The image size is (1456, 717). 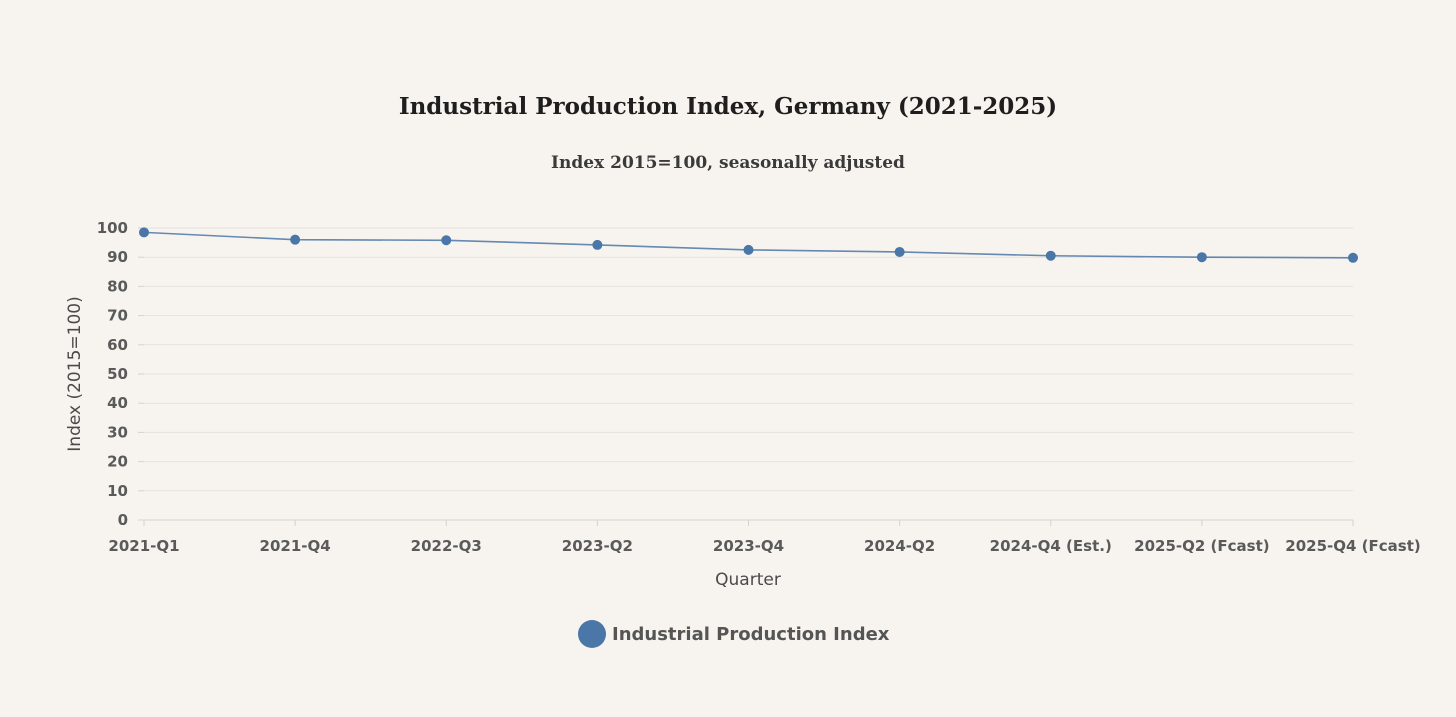 What do you see at coordinates (117, 286) in the screenshot?
I see `y-tick-label: 80` at bounding box center [117, 286].